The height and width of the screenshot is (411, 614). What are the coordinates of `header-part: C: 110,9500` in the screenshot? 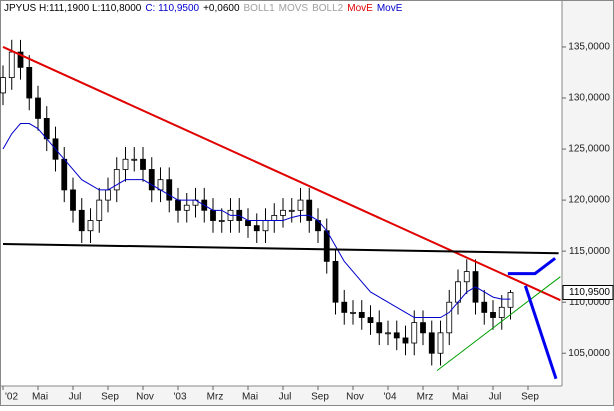 It's located at (172, 8).